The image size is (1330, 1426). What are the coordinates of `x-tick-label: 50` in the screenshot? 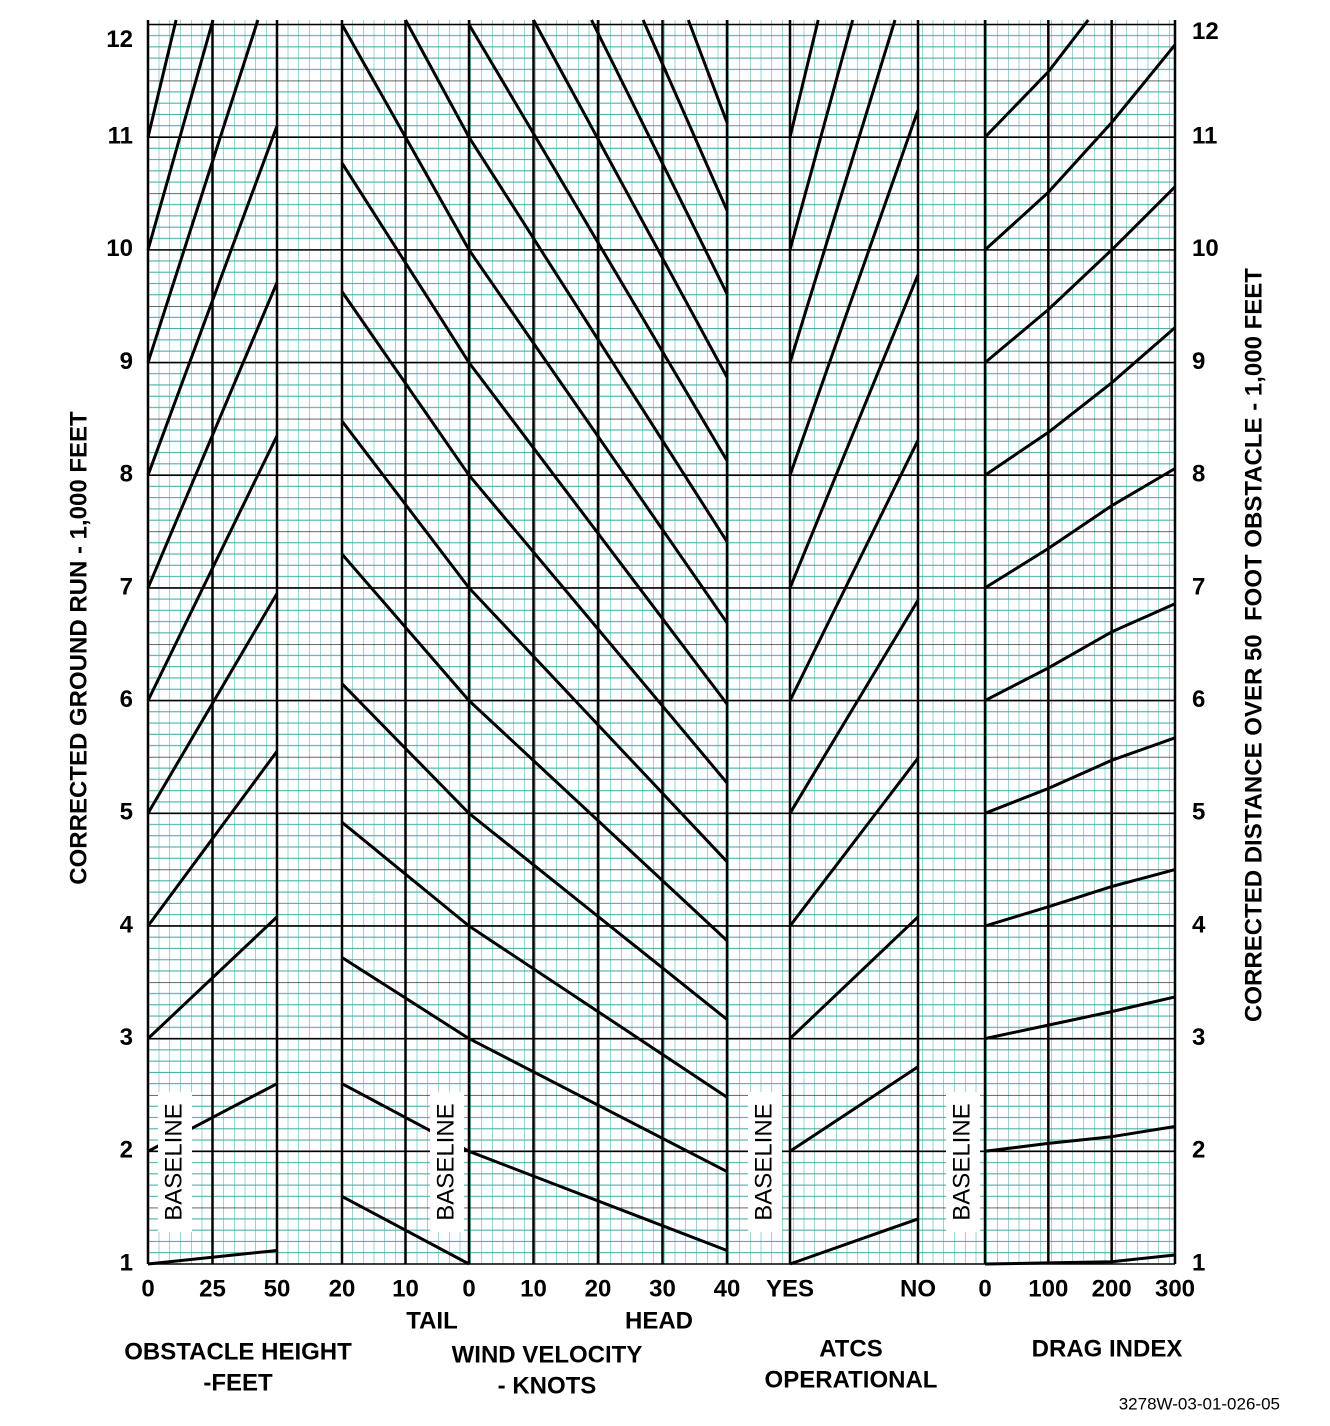 It's located at (277, 1288).